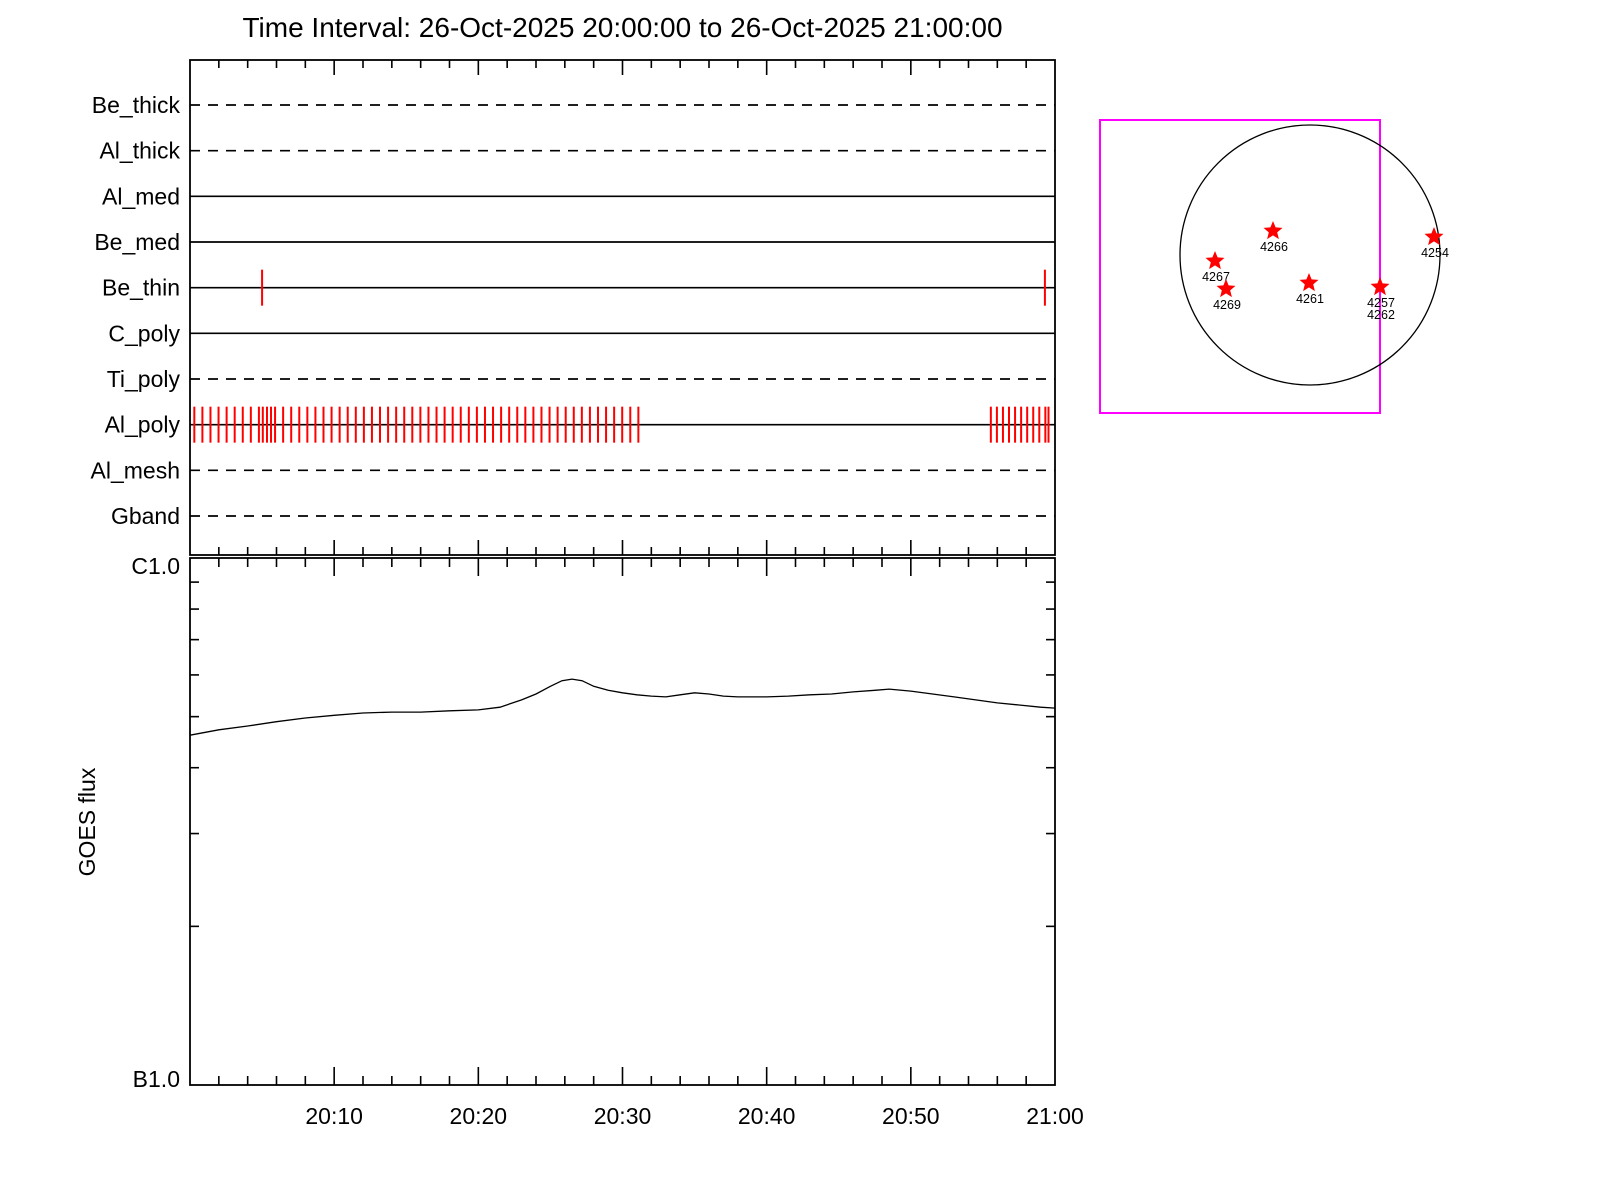 This screenshot has height=1200, width=1600. Describe the element at coordinates (1310, 299) in the screenshot. I see `active-region-label-4261: 4261` at that location.